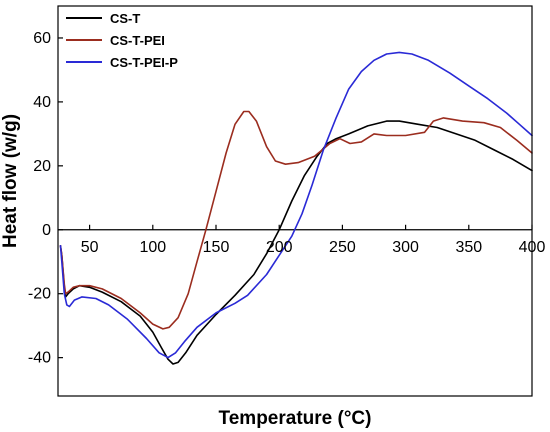  I want to click on x-tick-label: 400, so click(532, 247).